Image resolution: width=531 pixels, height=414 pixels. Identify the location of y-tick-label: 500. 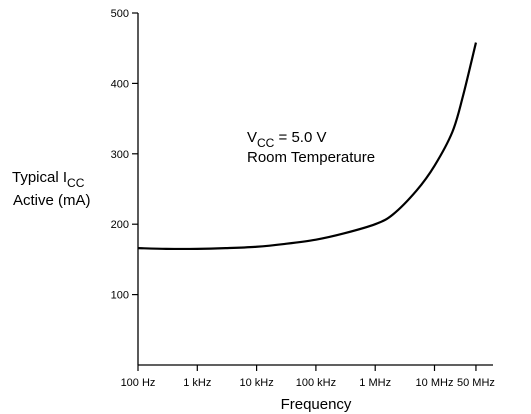
(120, 14).